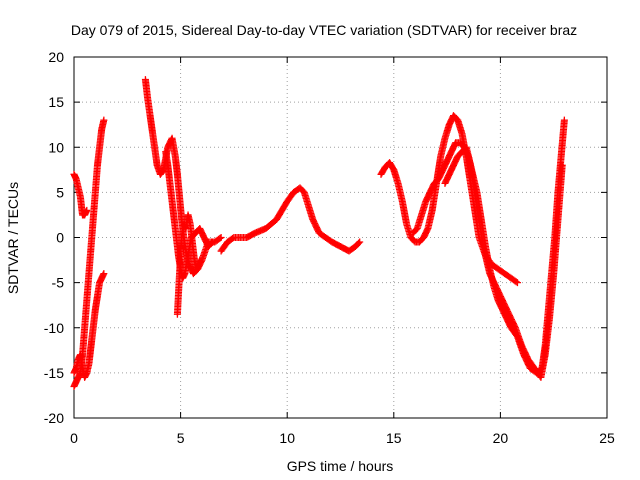  What do you see at coordinates (54, 373) in the screenshot?
I see `y-tick-label: -15` at bounding box center [54, 373].